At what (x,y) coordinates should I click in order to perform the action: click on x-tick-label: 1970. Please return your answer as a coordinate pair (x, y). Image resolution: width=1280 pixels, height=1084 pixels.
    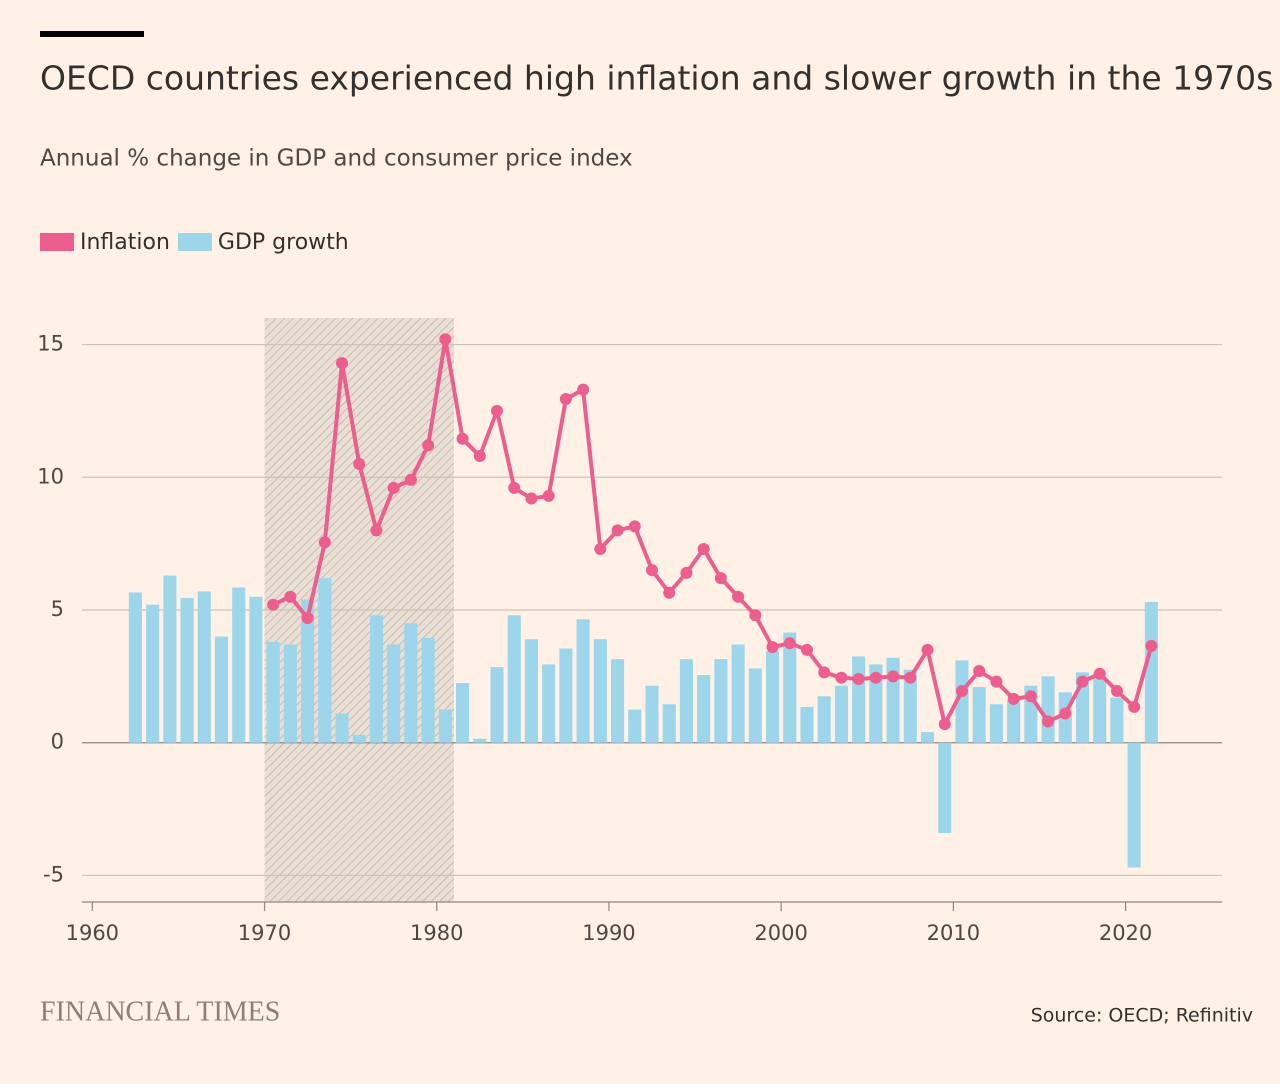
    Looking at the image, I should click on (264, 933).